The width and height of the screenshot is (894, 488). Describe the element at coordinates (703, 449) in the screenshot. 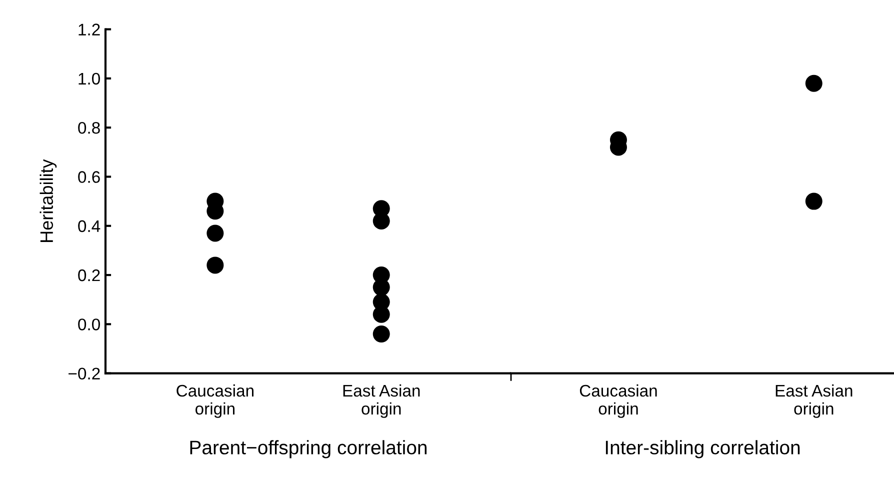

I see `x-axis-title: Inter-sibling correlation` at that location.